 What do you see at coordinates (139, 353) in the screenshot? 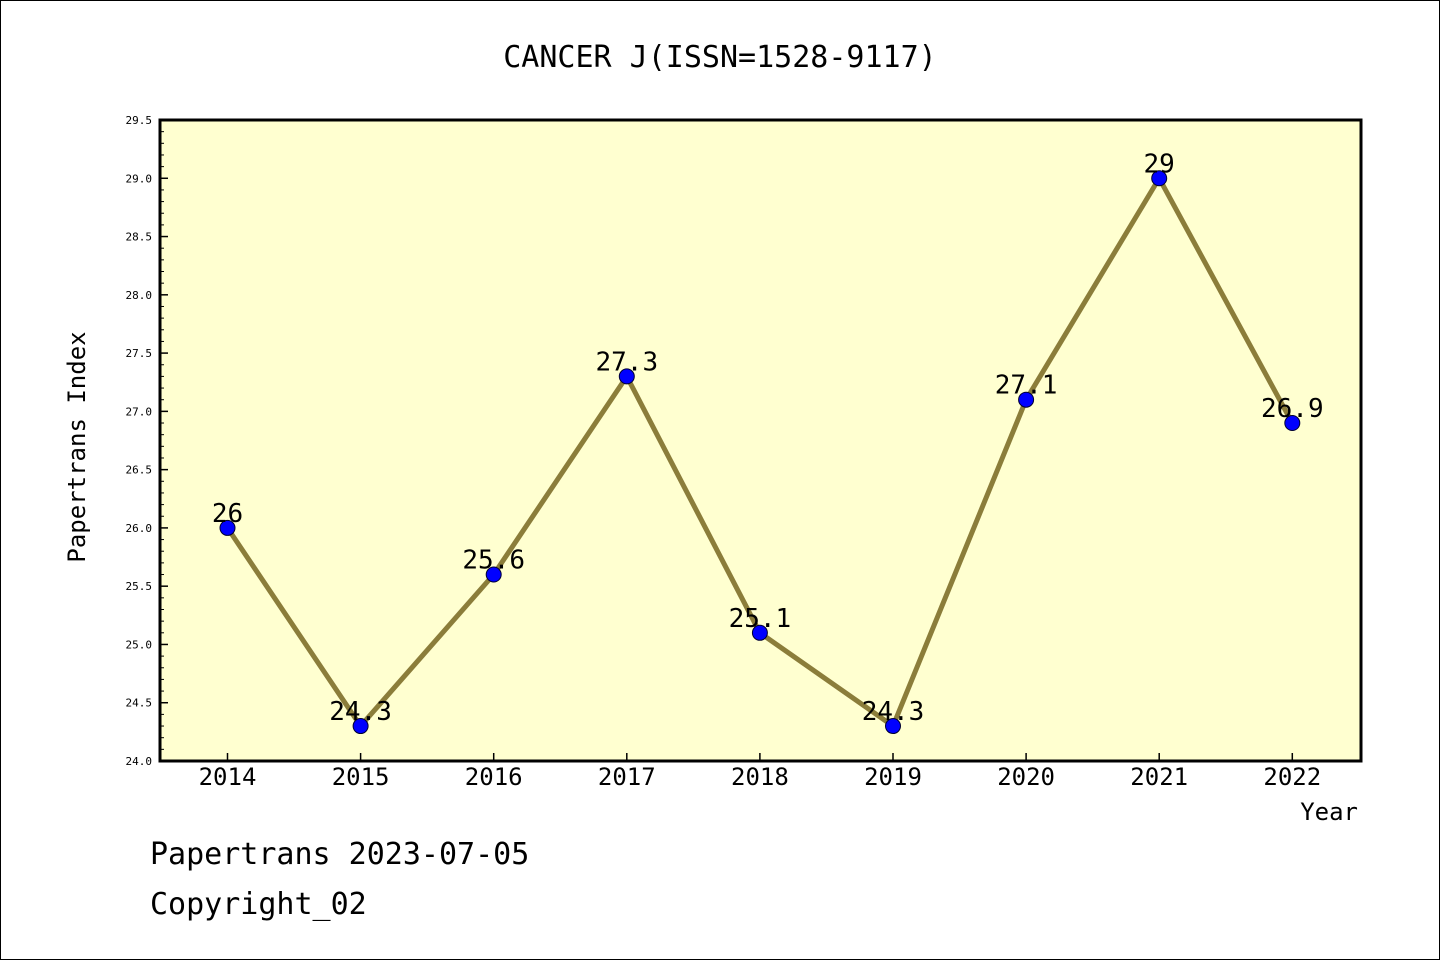
I see `y-tick-label: 27.5` at bounding box center [139, 353].